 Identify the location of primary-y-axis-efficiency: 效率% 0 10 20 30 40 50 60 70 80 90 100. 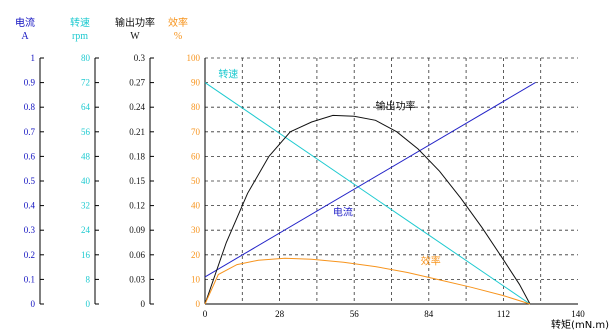
(184, 162).